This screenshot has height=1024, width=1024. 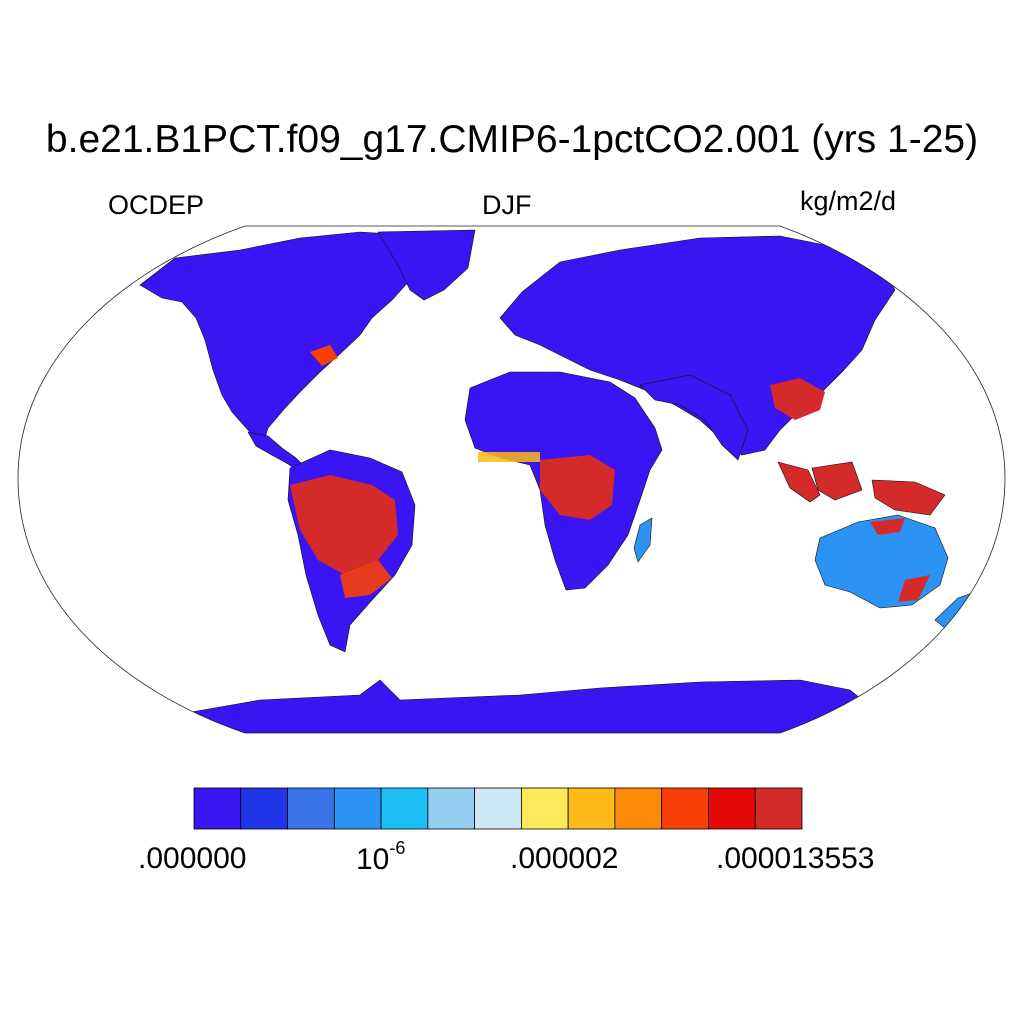 What do you see at coordinates (156, 205) in the screenshot?
I see `variable-label: OCDEP` at bounding box center [156, 205].